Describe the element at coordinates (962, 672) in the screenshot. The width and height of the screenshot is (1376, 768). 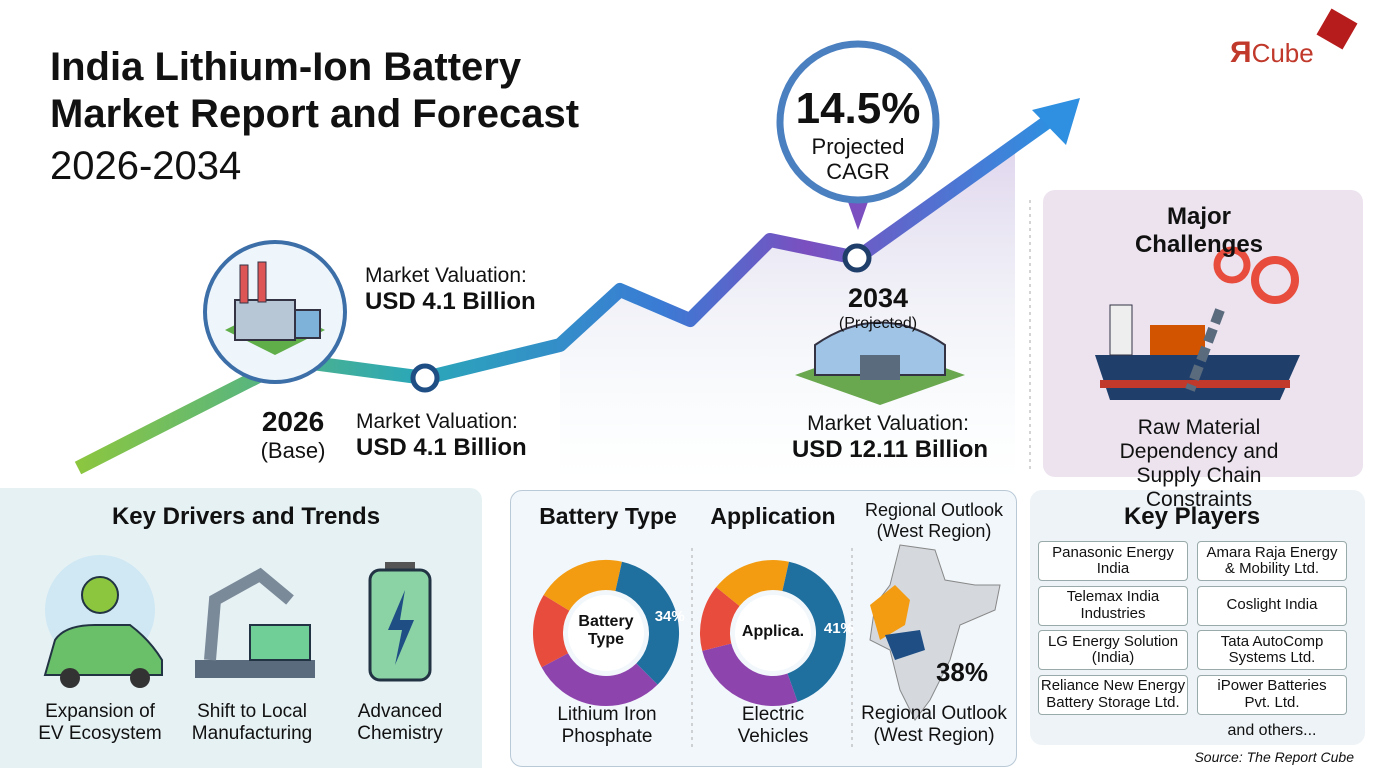
I see `regional-value: 38%` at that location.